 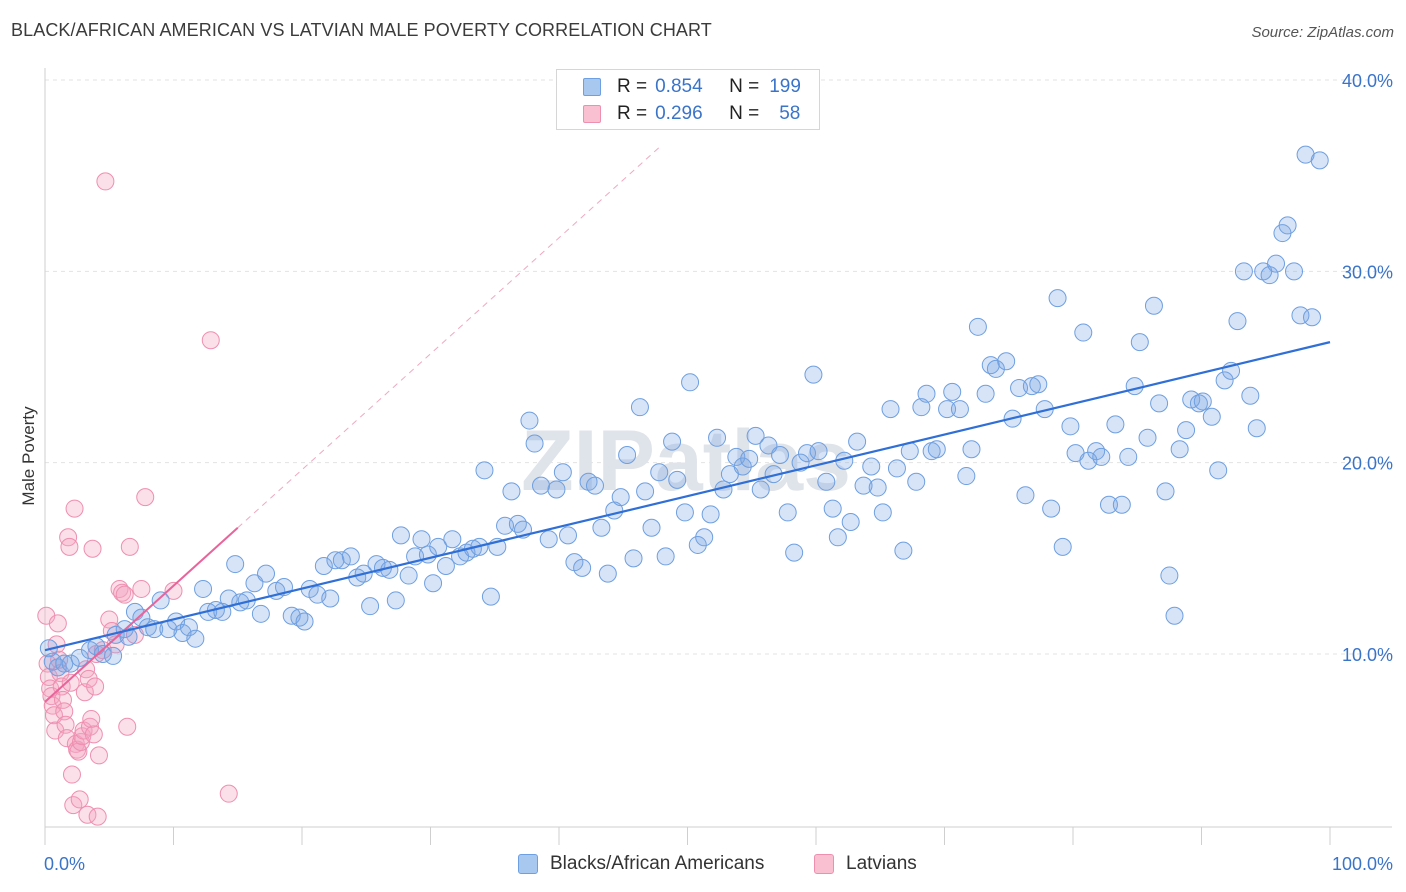 I want to click on x-tick-labels: 0.0% 100.0%, so click(x=718, y=864).